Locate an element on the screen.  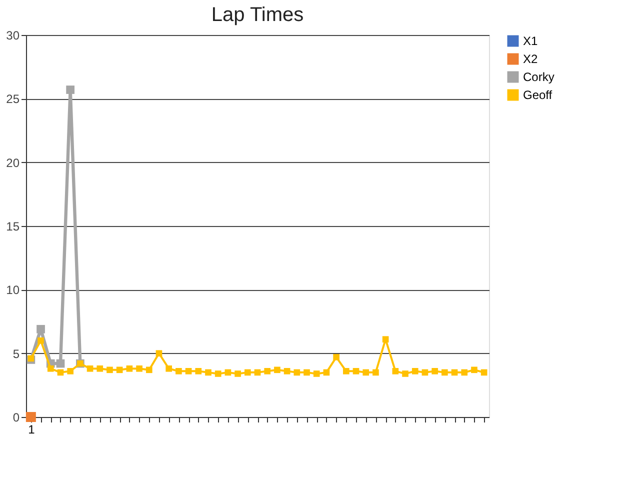
y-tick-label: 15 is located at coordinates (13, 227).